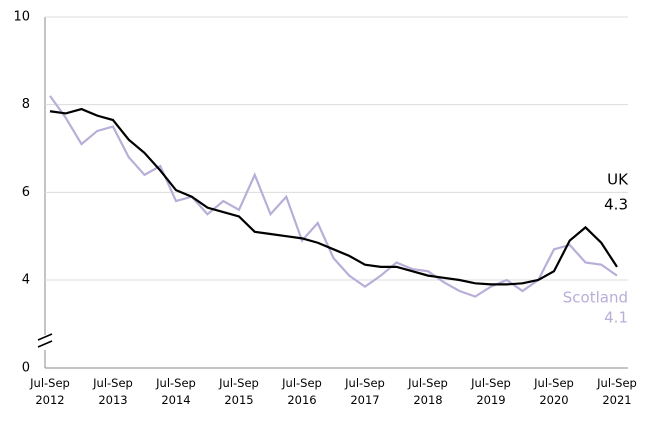  I want to click on x-tick-label: Jul-Sep 2021, so click(616, 391).